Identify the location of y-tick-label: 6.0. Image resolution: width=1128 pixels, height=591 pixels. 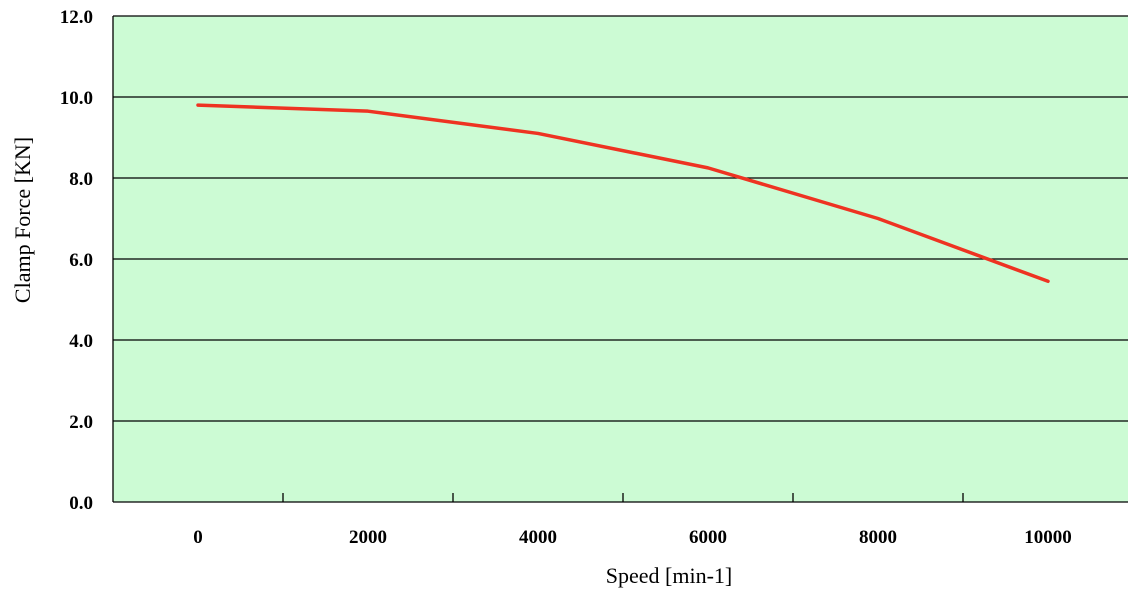
(81, 260).